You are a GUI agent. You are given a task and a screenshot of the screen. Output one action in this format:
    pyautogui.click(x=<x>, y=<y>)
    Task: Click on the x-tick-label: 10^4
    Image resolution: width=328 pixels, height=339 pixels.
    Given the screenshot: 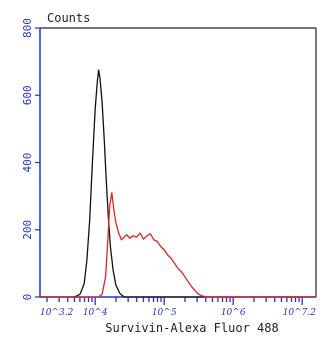 What is the action you would take?
    pyautogui.click(x=95, y=313)
    